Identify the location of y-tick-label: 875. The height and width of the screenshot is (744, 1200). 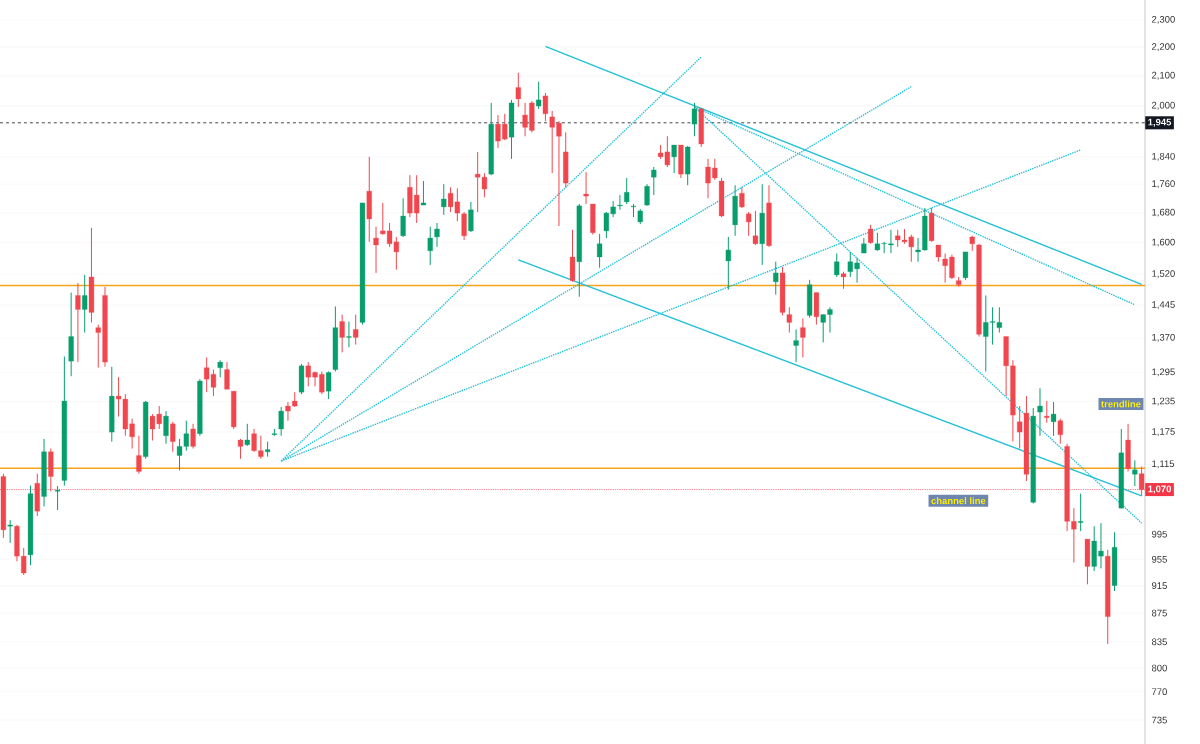
(1159, 613).